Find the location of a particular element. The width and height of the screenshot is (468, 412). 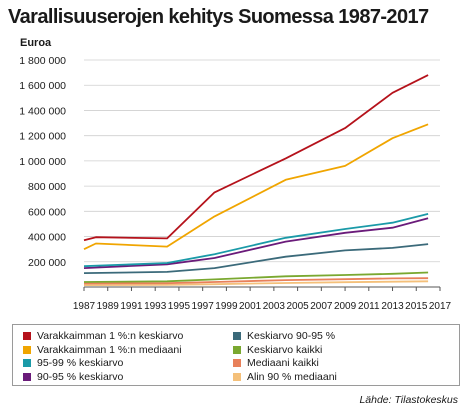

legend-label: Varakkaimman 1 %:n keskiarvo is located at coordinates (110, 336).